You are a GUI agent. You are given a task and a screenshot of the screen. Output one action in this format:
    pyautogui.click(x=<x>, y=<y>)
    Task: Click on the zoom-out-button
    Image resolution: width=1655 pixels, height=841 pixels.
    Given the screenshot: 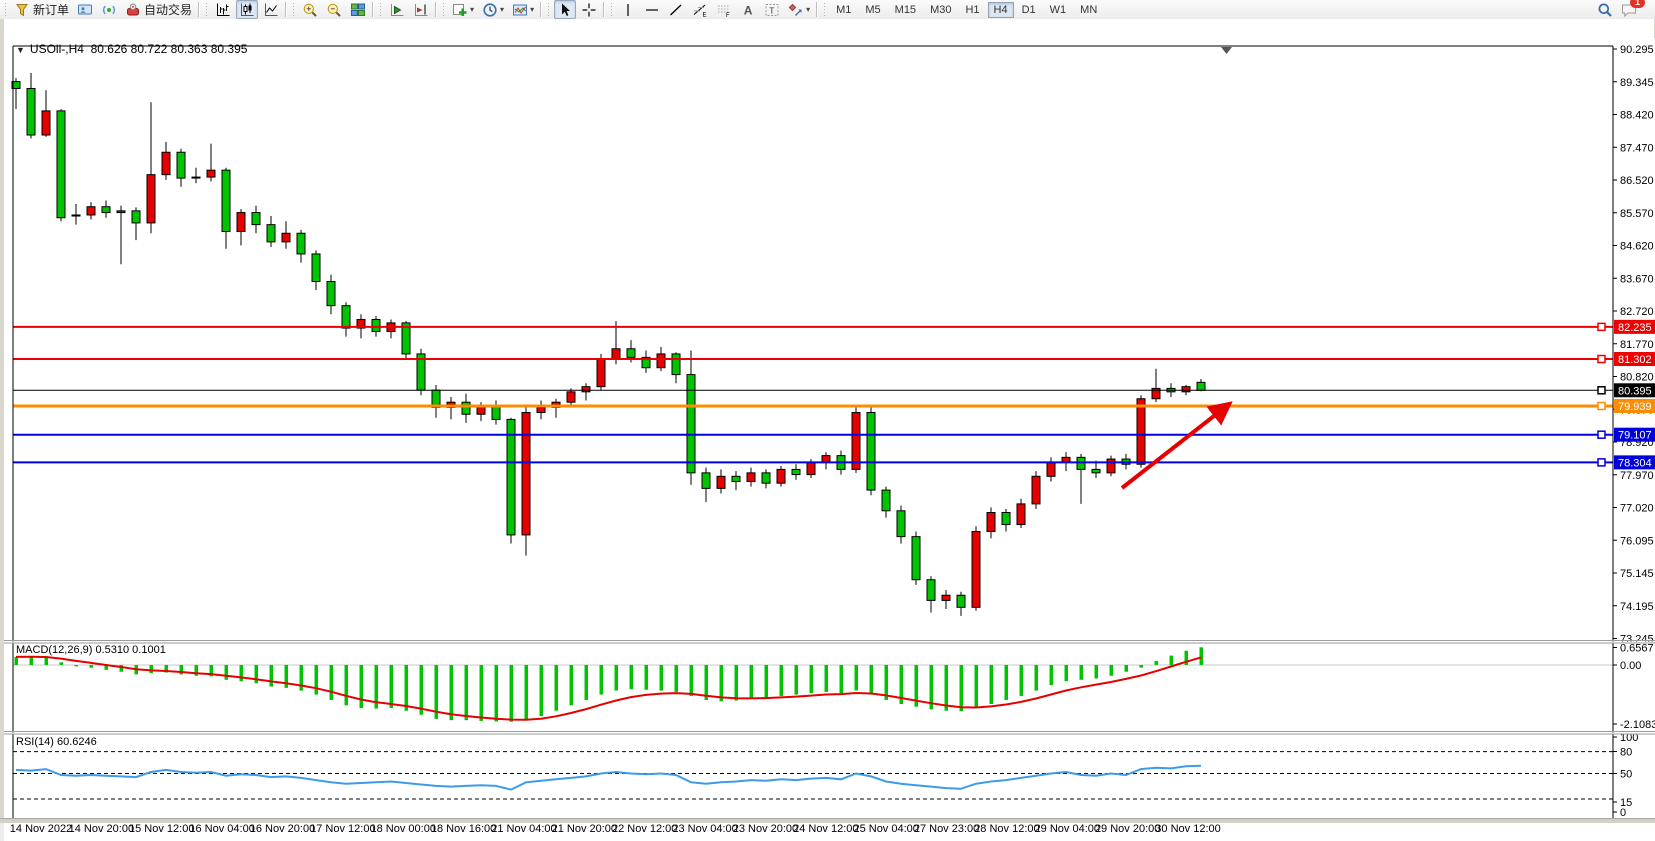 What is the action you would take?
    pyautogui.click(x=334, y=9)
    